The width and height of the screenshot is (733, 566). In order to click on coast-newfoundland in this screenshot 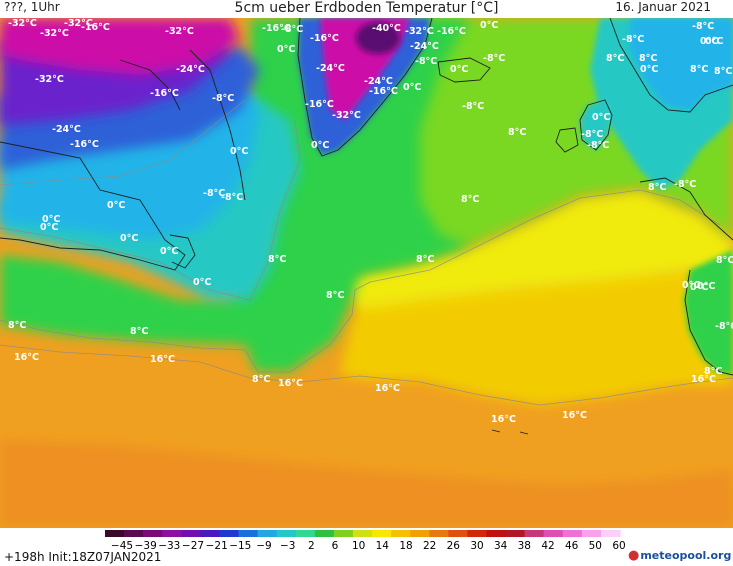, I will do `click(182, 251)`.